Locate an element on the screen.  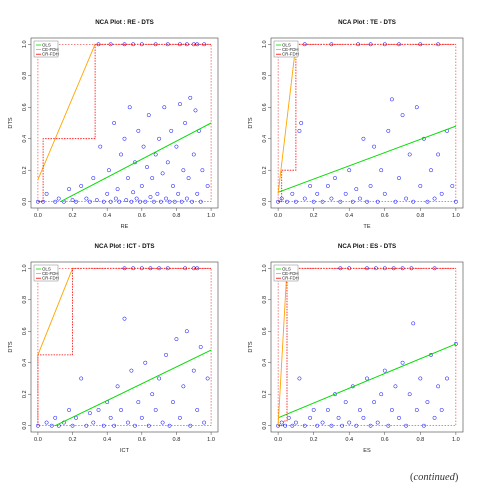
y-tick-label: 0.8 is located at coordinates (25, 300).